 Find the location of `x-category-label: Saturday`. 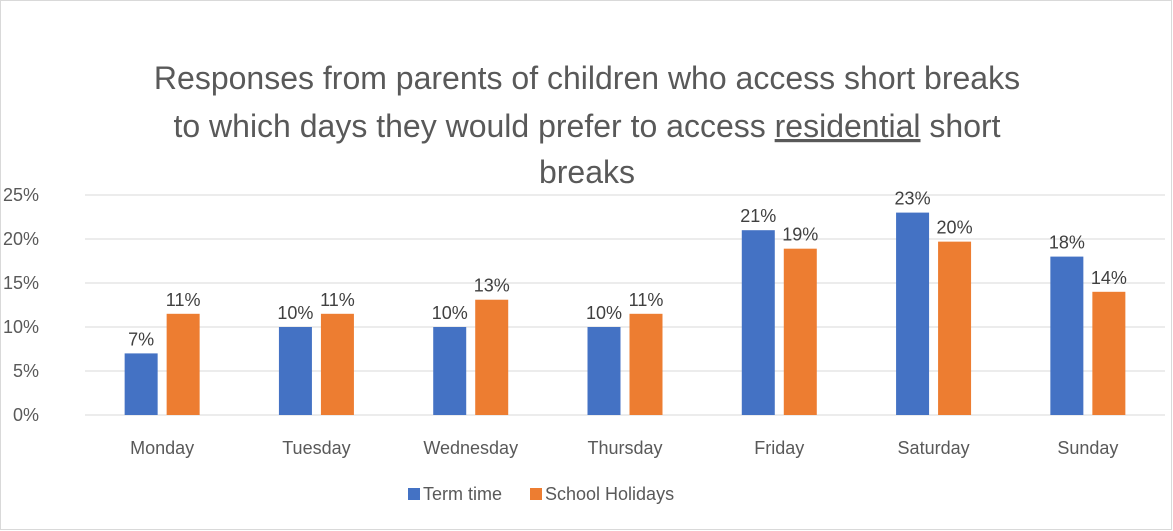

x-category-label: Saturday is located at coordinates (934, 448).